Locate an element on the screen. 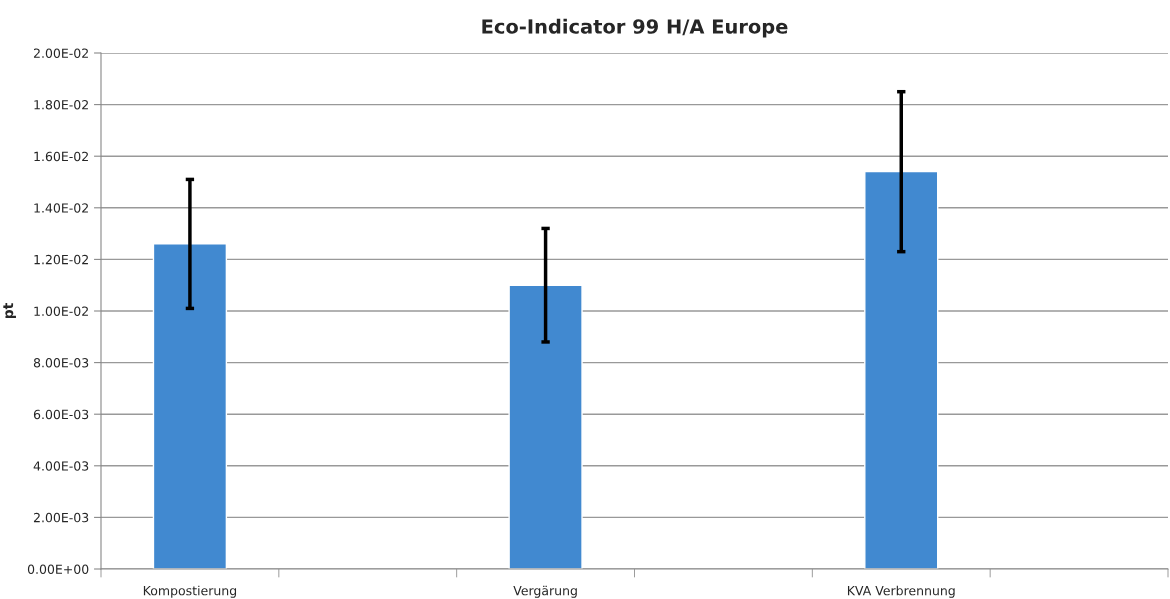 This screenshot has height=599, width=1170. y-tick-label: 8.00E-03 is located at coordinates (61, 363).